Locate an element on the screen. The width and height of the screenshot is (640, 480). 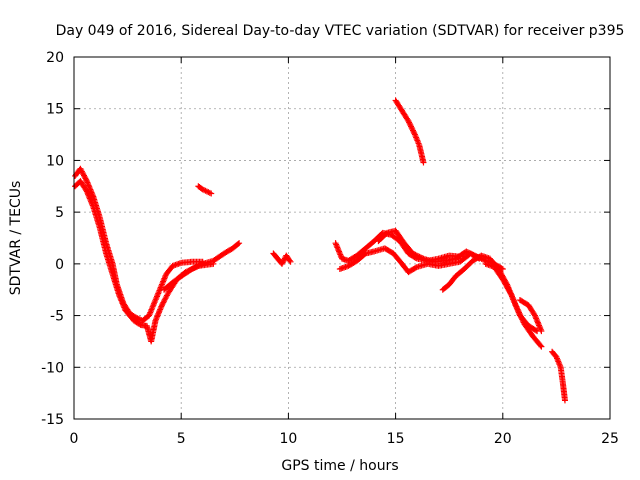
x-tick-label: 10 is located at coordinates (288, 439).